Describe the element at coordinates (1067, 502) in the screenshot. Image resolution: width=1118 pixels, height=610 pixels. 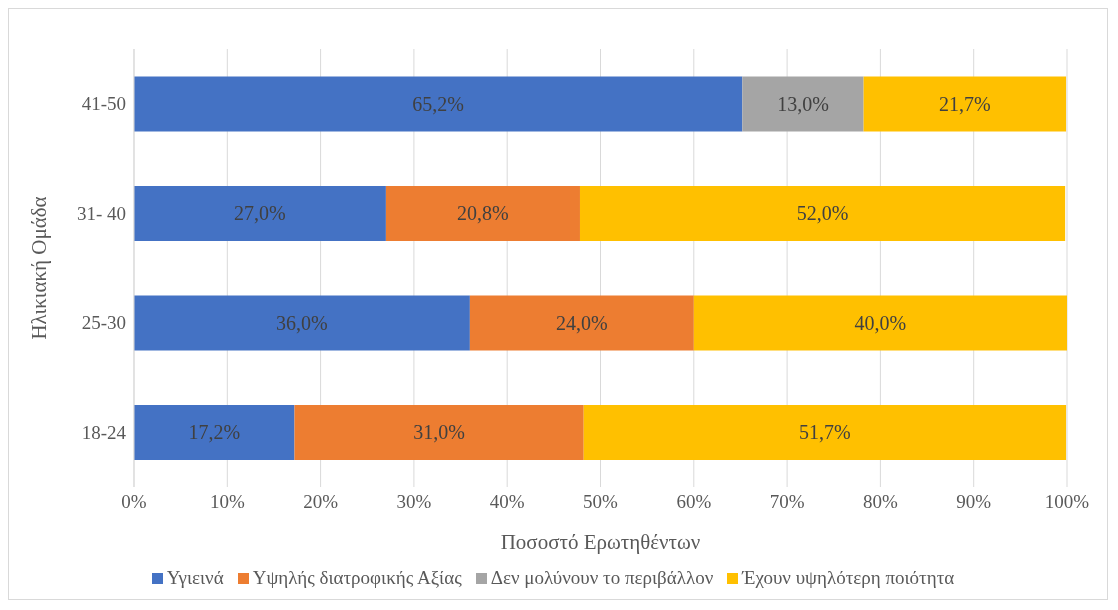
I see `x-tick-label: 100%` at that location.